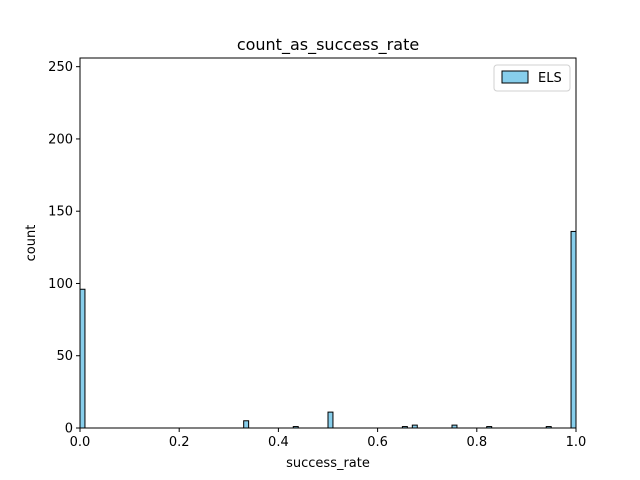 This screenshot has width=640, height=480. Describe the element at coordinates (64, 356) in the screenshot. I see `y-tick-label: 50` at that location.